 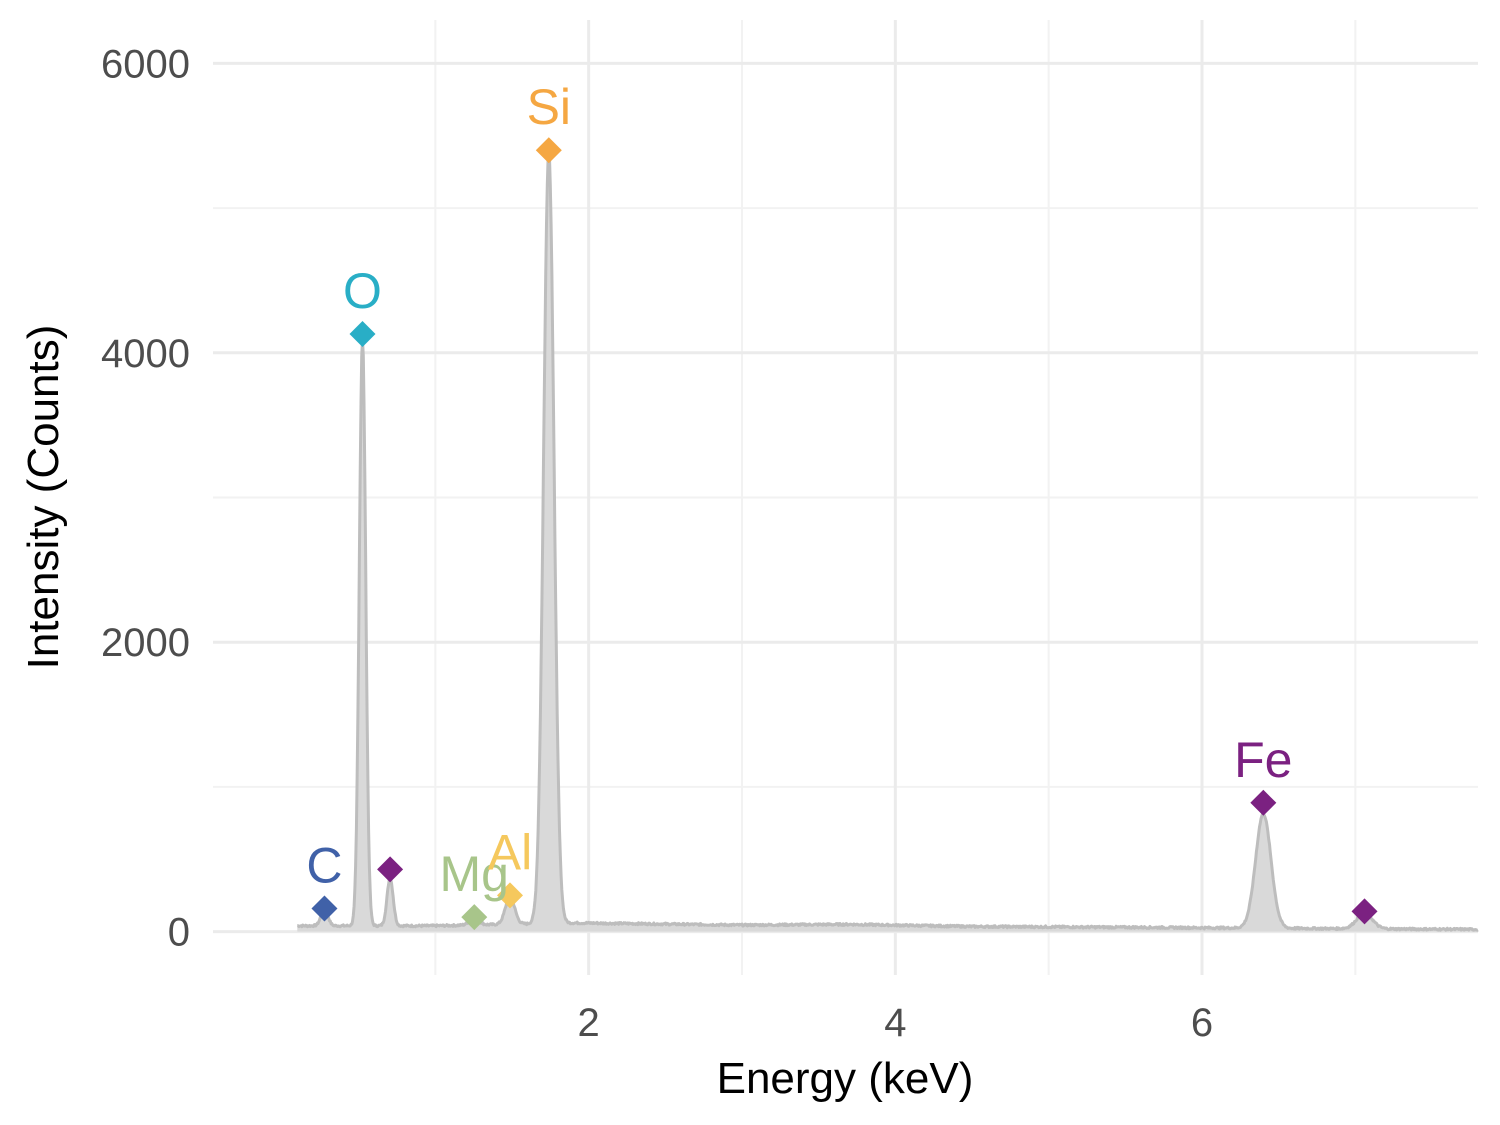 I want to click on y-tick-label: 2000, so click(x=145, y=643).